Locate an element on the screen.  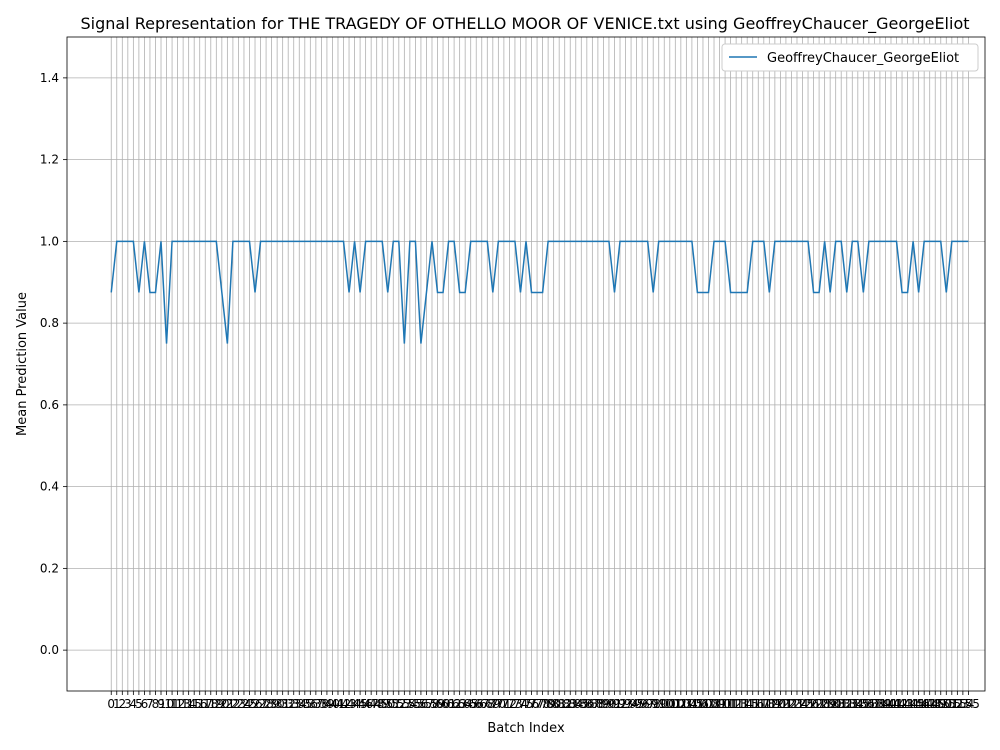
x-tick-label: 134 is located at coordinates (852, 704).